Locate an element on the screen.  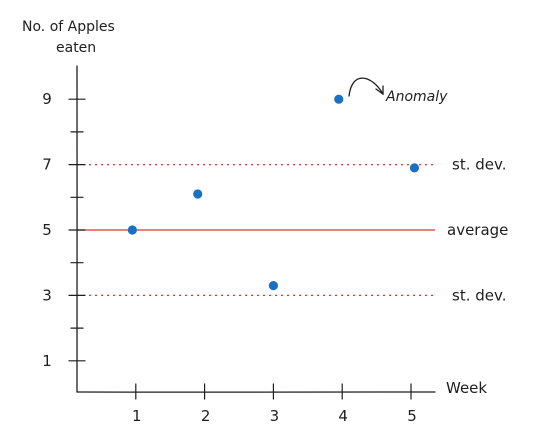
y-axis-label: No. of Apples eaten is located at coordinates (68, 37).